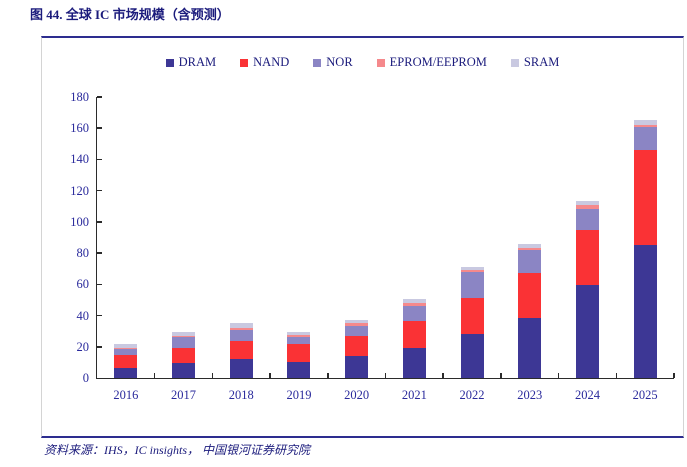 This screenshot has height=467, width=687. What do you see at coordinates (357, 346) in the screenshot?
I see `bar-segment-2020-nand` at bounding box center [357, 346].